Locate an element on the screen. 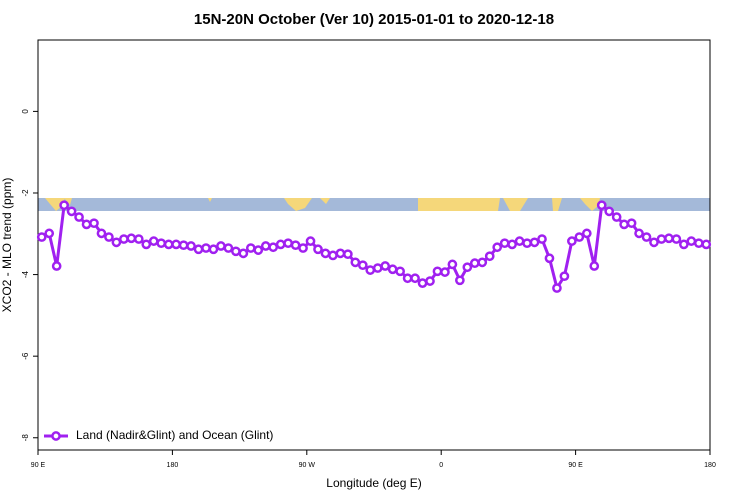 This screenshot has width=750, height=500. y-tick-label: 0 is located at coordinates (25, 111).